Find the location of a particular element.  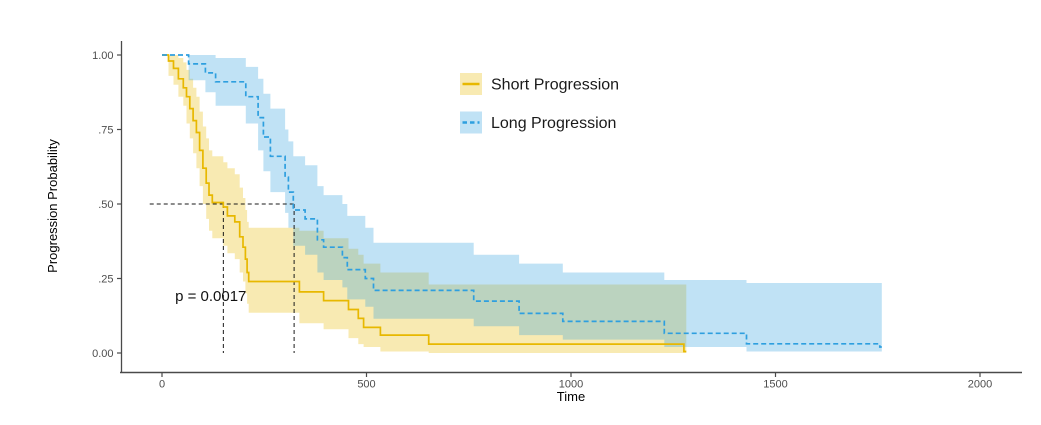

y-tick-label: .75 is located at coordinates (105, 130).